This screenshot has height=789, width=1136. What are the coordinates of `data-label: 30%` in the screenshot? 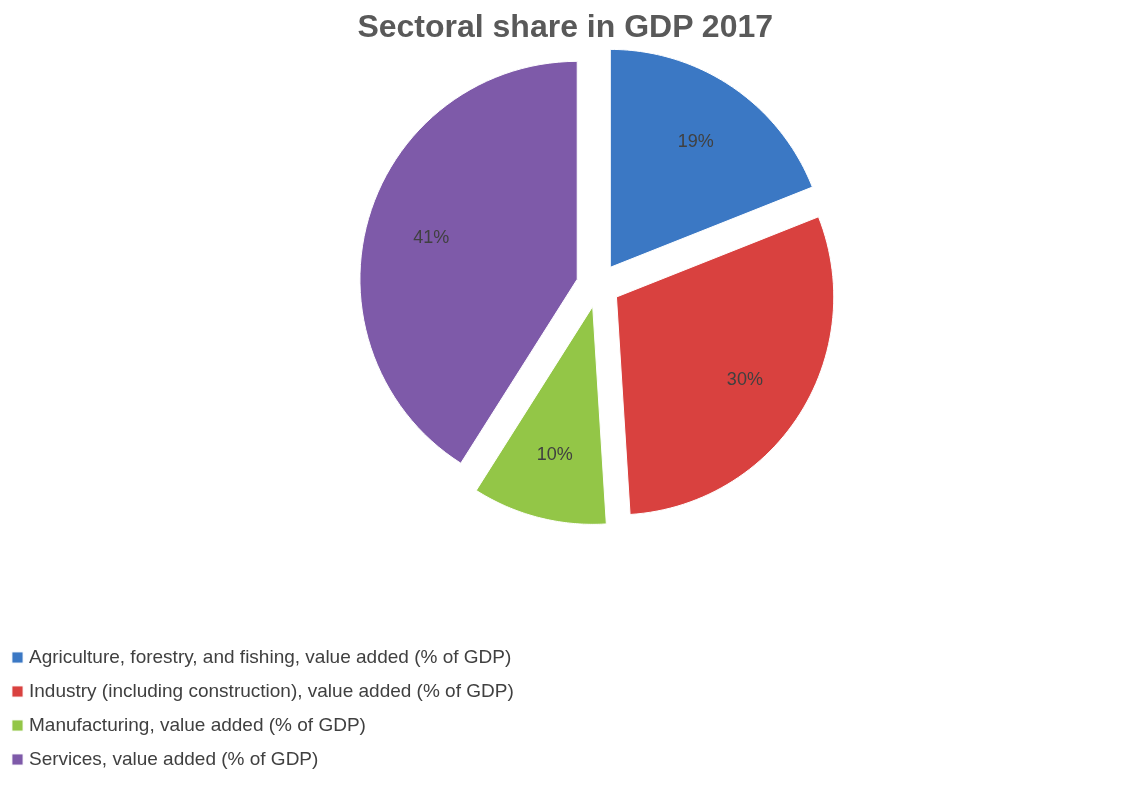 It's located at (744, 378).